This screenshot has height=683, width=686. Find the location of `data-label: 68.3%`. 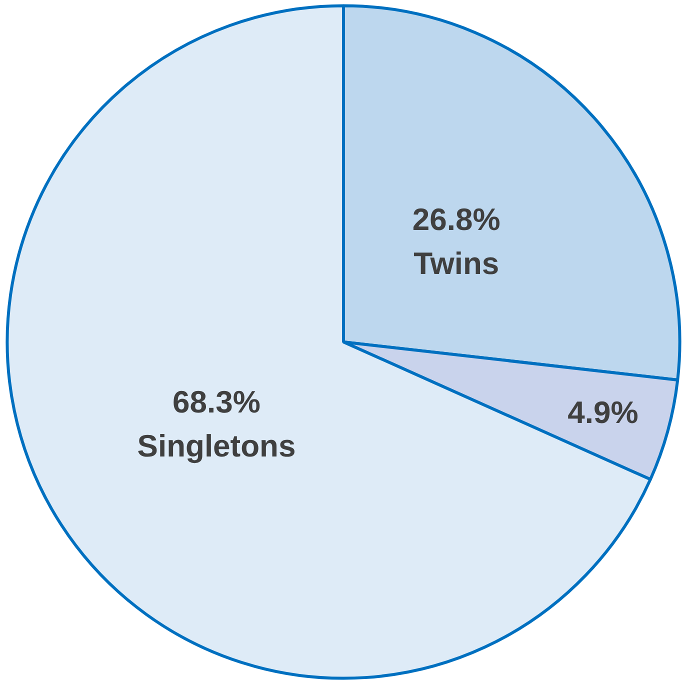

data-label: 68.3% is located at coordinates (216, 402).